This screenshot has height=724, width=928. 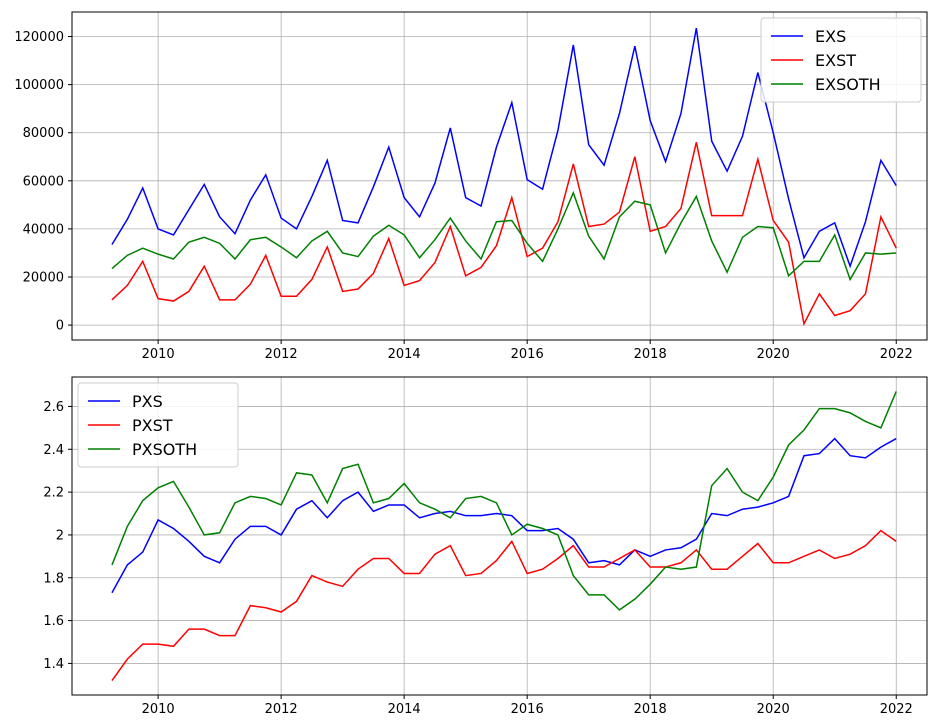 What do you see at coordinates (53, 450) in the screenshot?
I see `y-tick-label: 2.4` at bounding box center [53, 450].